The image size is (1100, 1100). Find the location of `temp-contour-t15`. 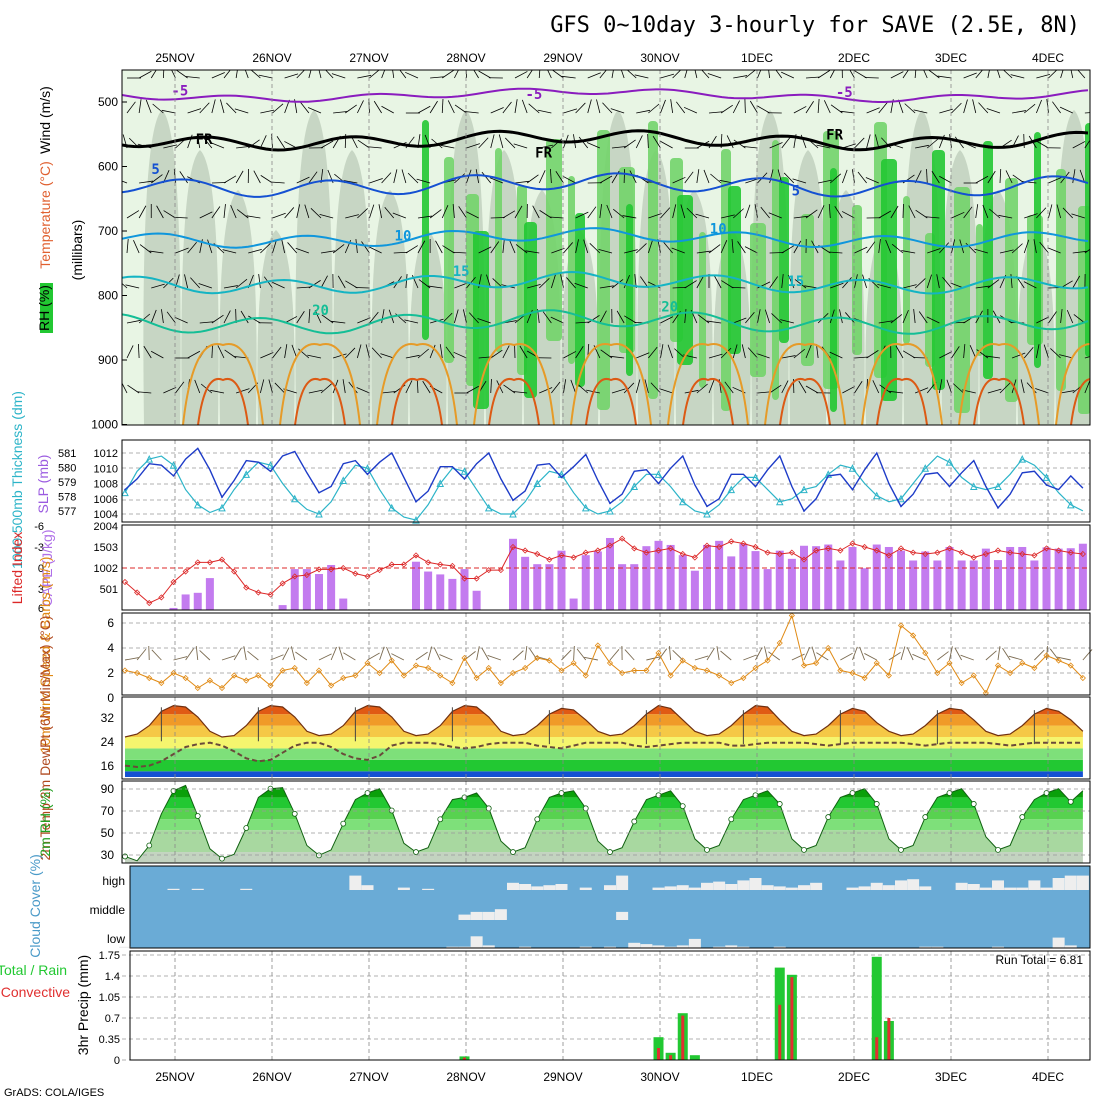

temp-contour-t15 is located at coordinates (605, 282).